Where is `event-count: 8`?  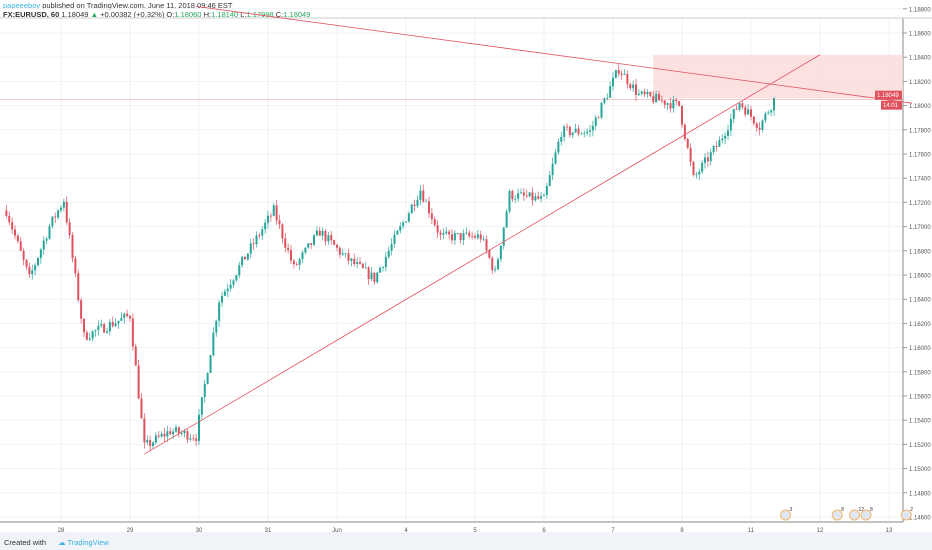 event-count: 8 is located at coordinates (842, 510).